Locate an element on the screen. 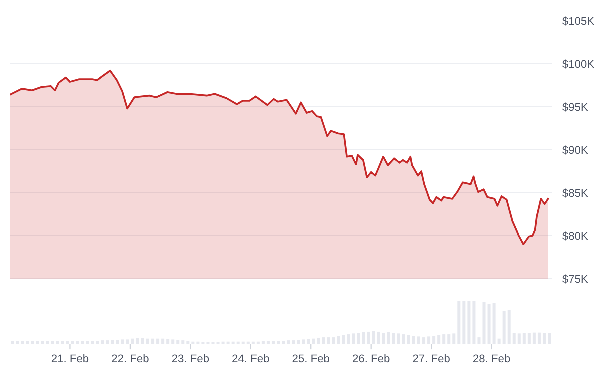 The width and height of the screenshot is (600, 368). y-tick-label: $105K is located at coordinates (578, 21).